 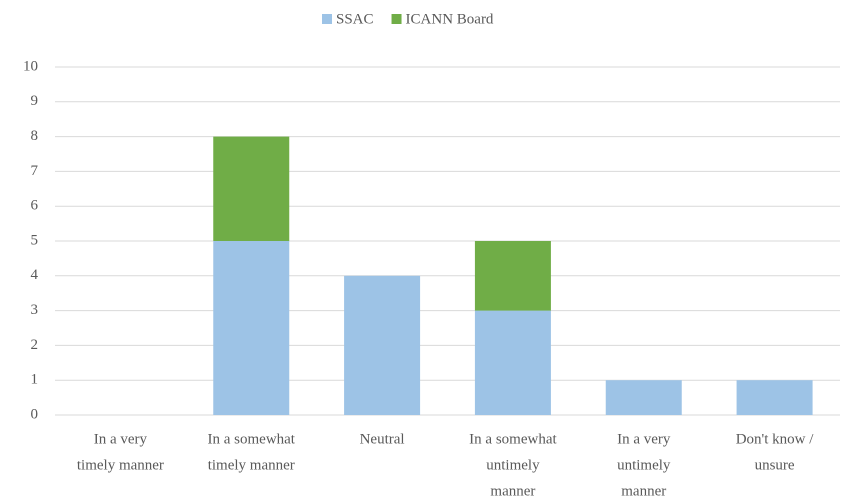 I want to click on y-tick-label: 10, so click(x=30, y=66).